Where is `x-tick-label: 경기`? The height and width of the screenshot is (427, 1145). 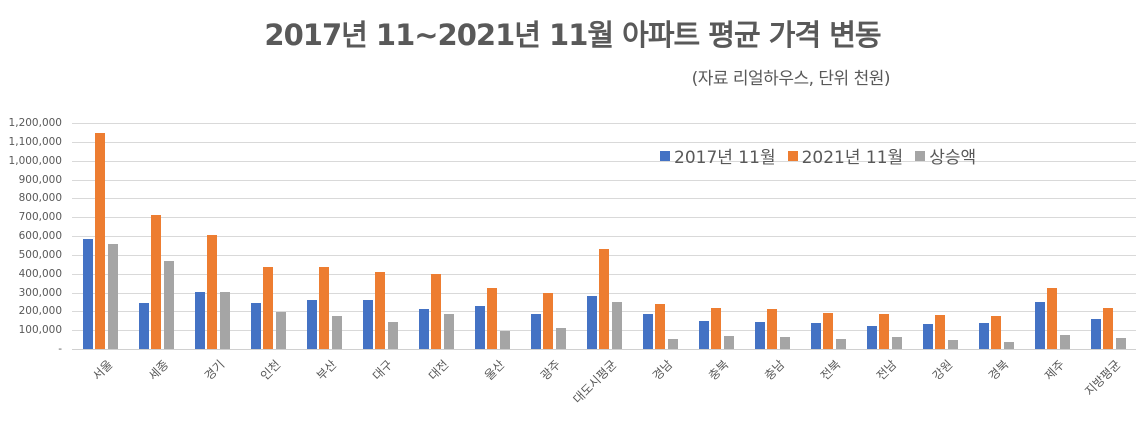 x-tick-label: 경기 is located at coordinates (214, 370).